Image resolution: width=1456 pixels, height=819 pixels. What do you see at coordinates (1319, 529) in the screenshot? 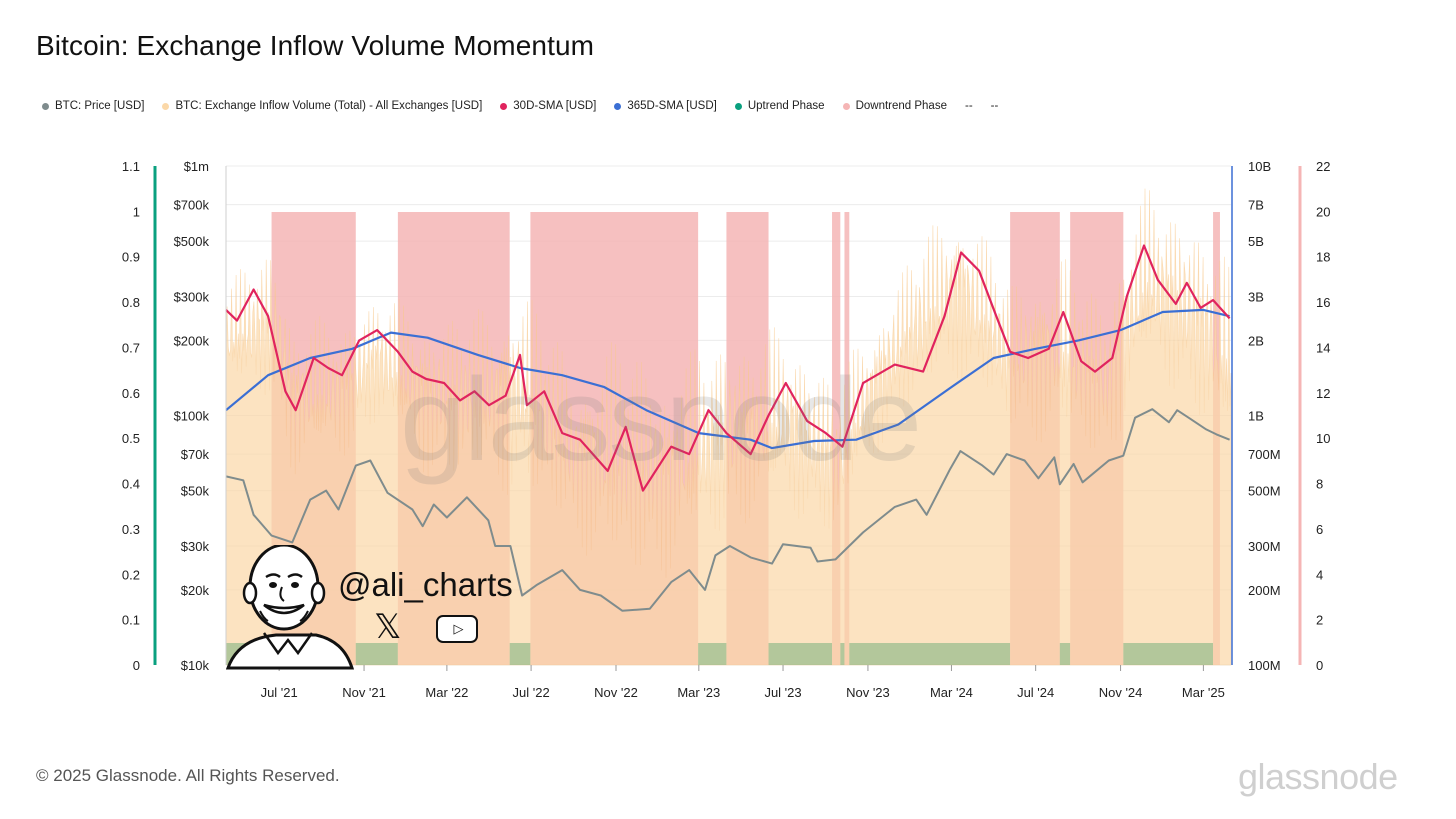
I see `osc-right-tick-label: 6` at bounding box center [1319, 529].